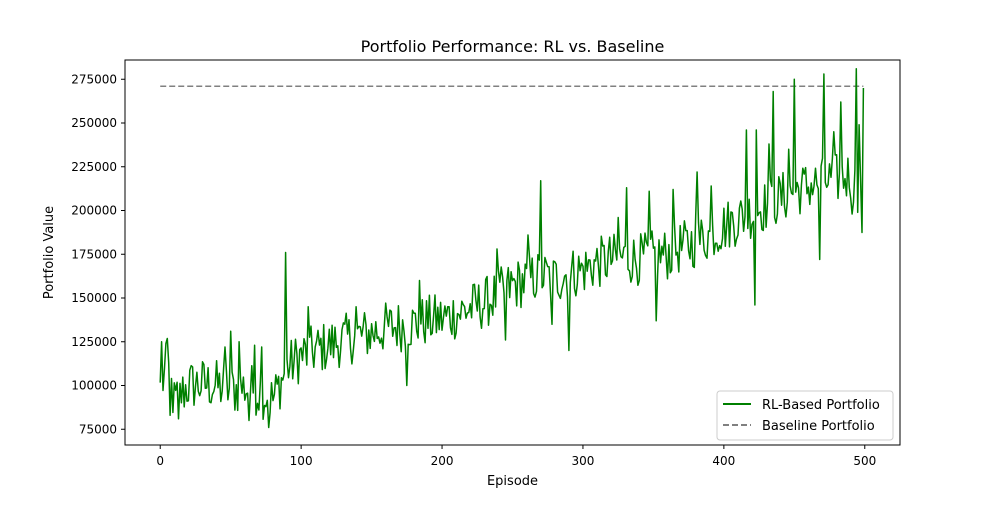 The height and width of the screenshot is (505, 1000). What do you see at coordinates (723, 461) in the screenshot?
I see `x-tick-label: 400` at bounding box center [723, 461].